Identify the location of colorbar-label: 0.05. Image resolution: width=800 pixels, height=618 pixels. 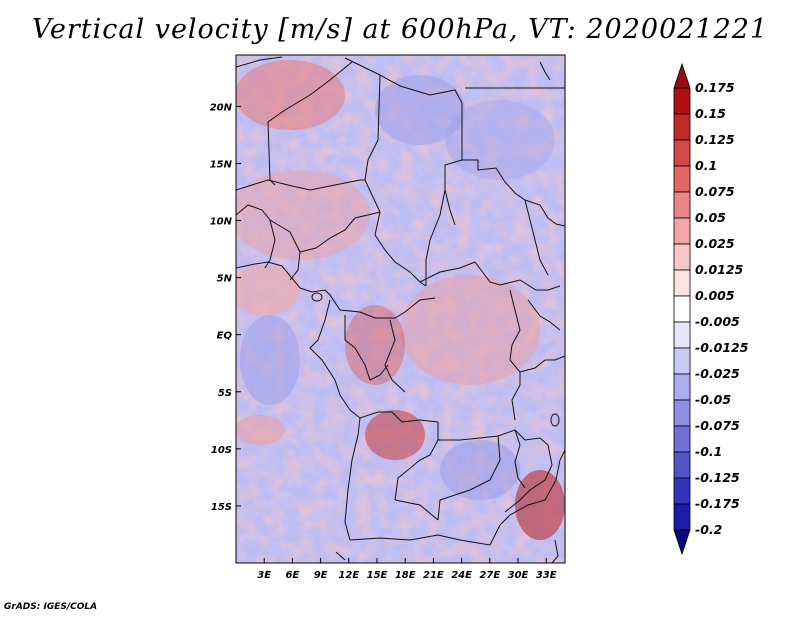
(710, 217).